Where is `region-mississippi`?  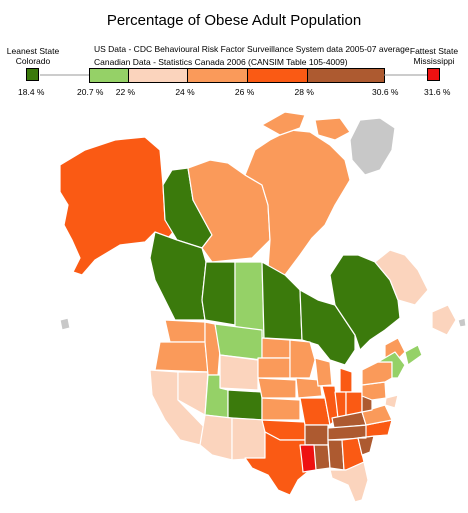
region-mississippi is located at coordinates (308, 458).